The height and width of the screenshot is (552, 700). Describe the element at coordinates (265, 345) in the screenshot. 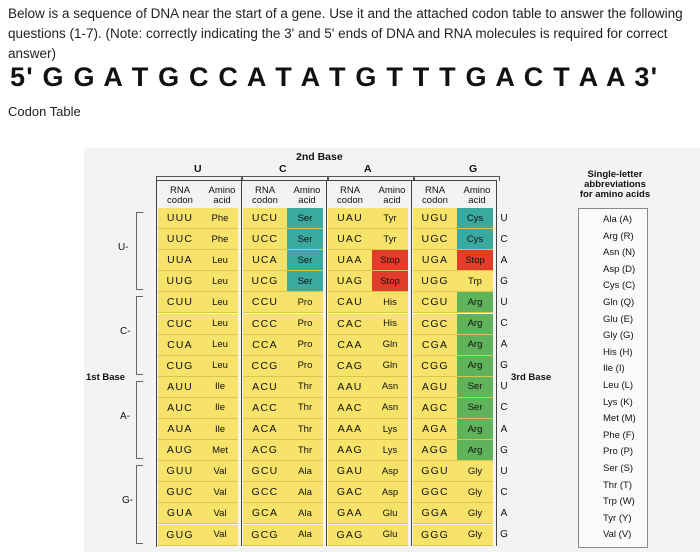

I see `codon-cell: CCA` at that location.